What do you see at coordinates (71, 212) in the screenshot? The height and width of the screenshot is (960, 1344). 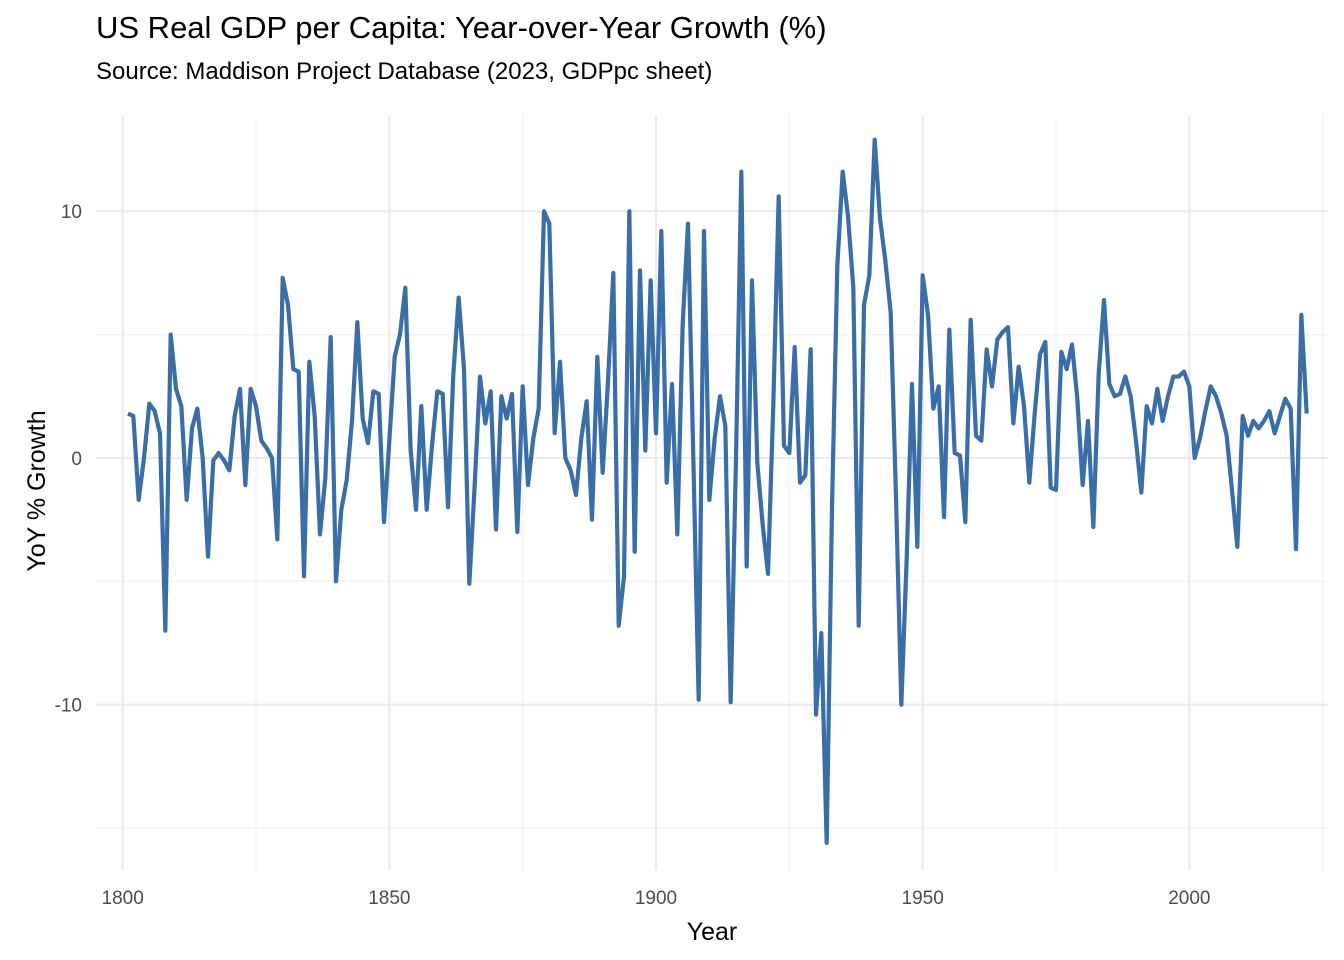 I see `y-tick-label: 10` at bounding box center [71, 212].